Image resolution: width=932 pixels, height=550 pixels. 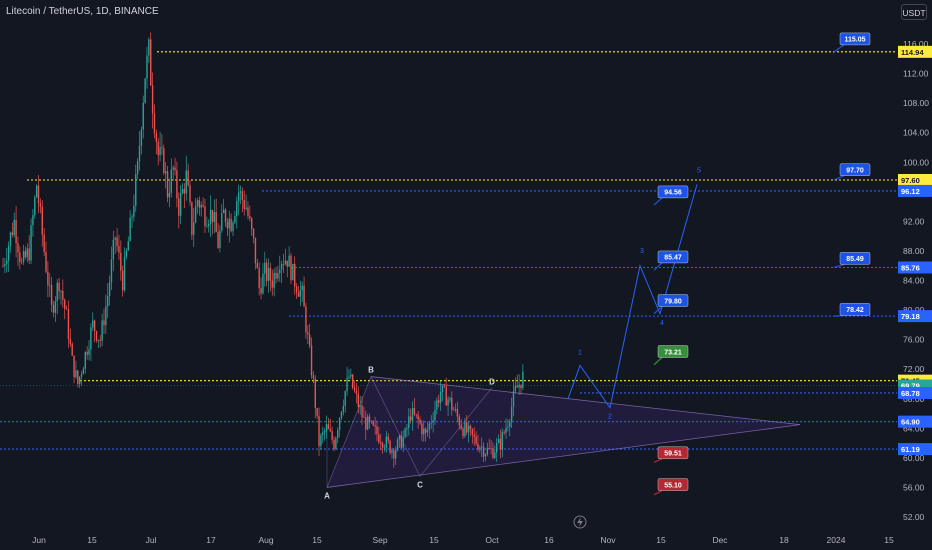 What do you see at coordinates (916, 103) in the screenshot?
I see `y-tick-label: 108.00` at bounding box center [916, 103].